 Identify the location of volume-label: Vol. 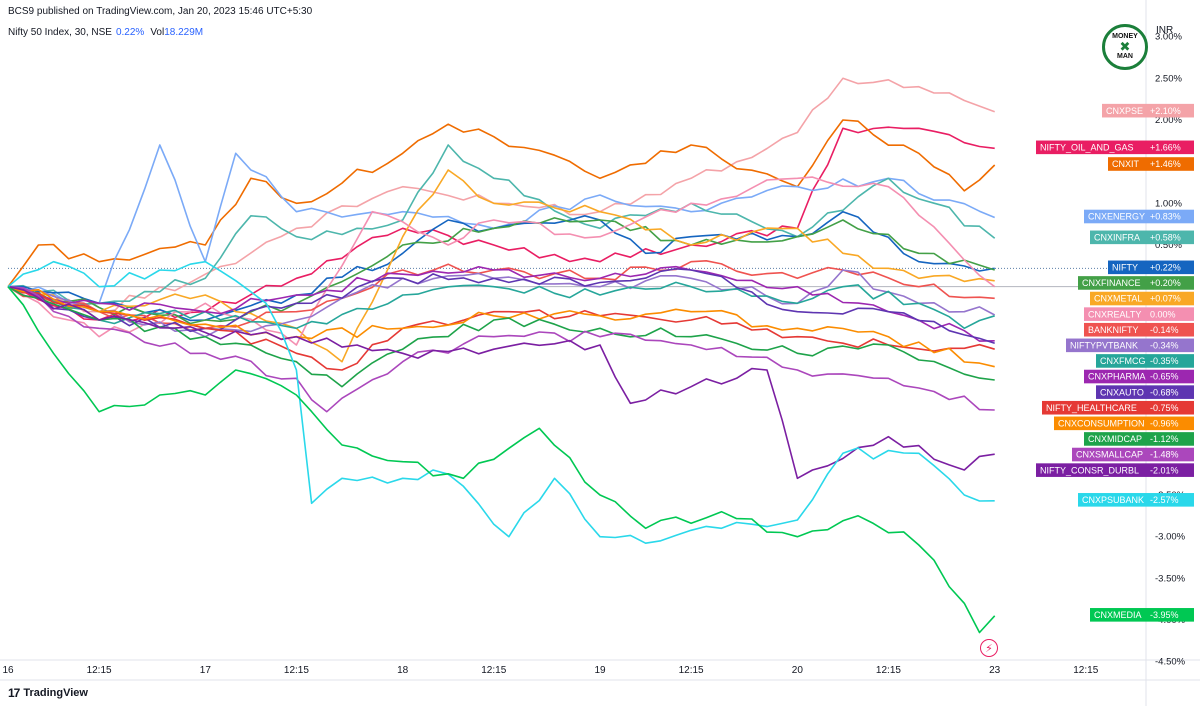
(157, 32).